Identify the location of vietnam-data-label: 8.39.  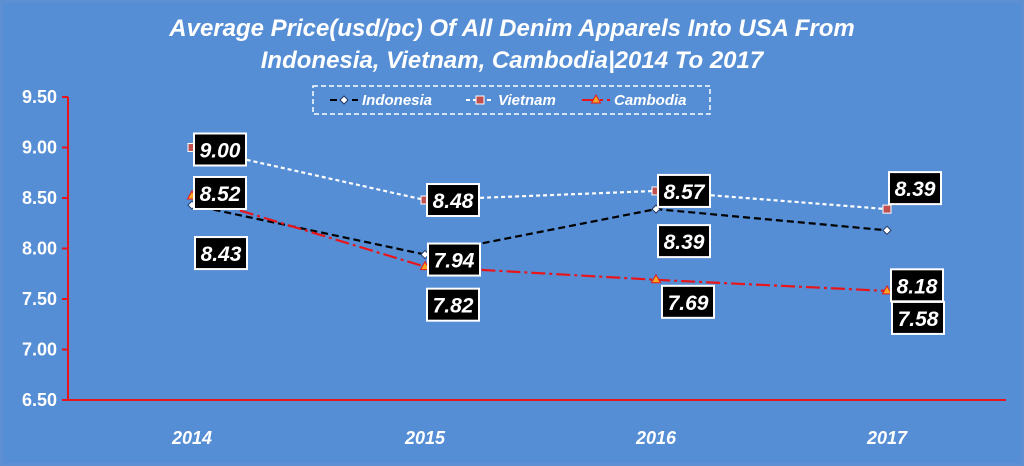
(915, 188).